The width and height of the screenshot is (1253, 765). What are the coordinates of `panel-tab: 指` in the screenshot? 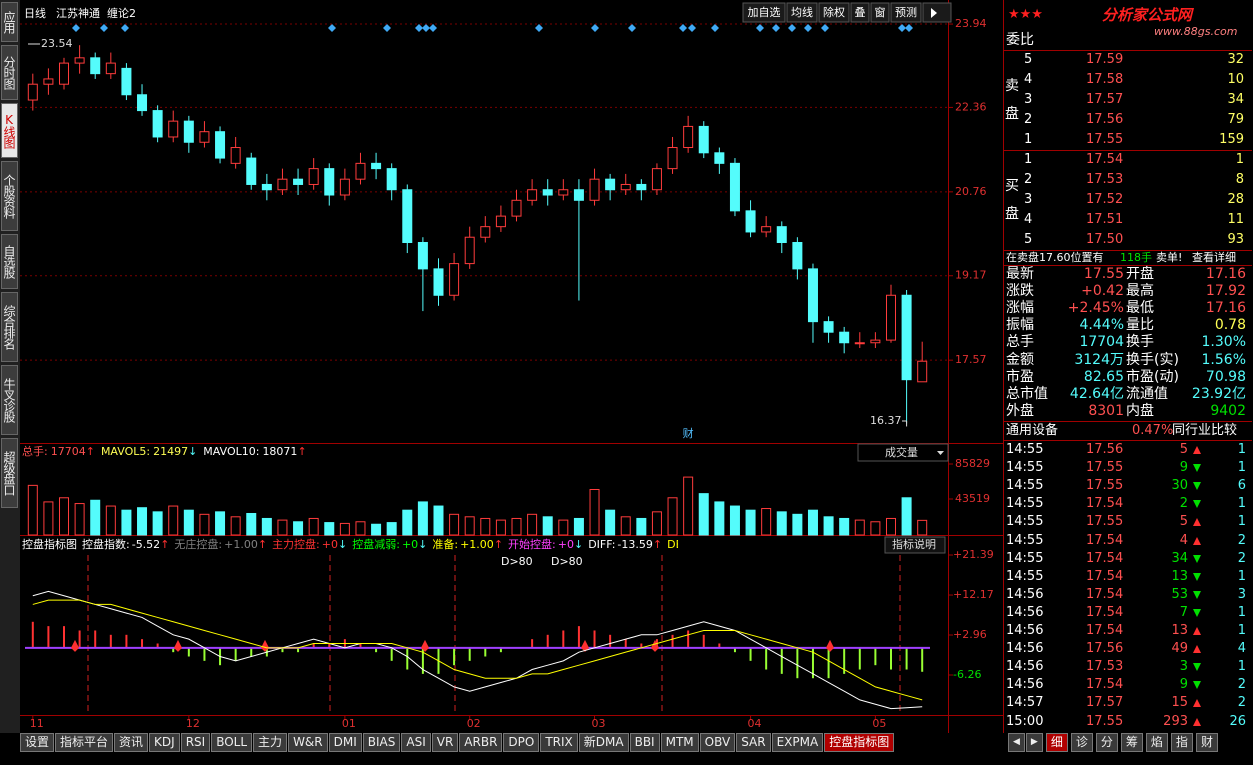 It's located at (1181, 742).